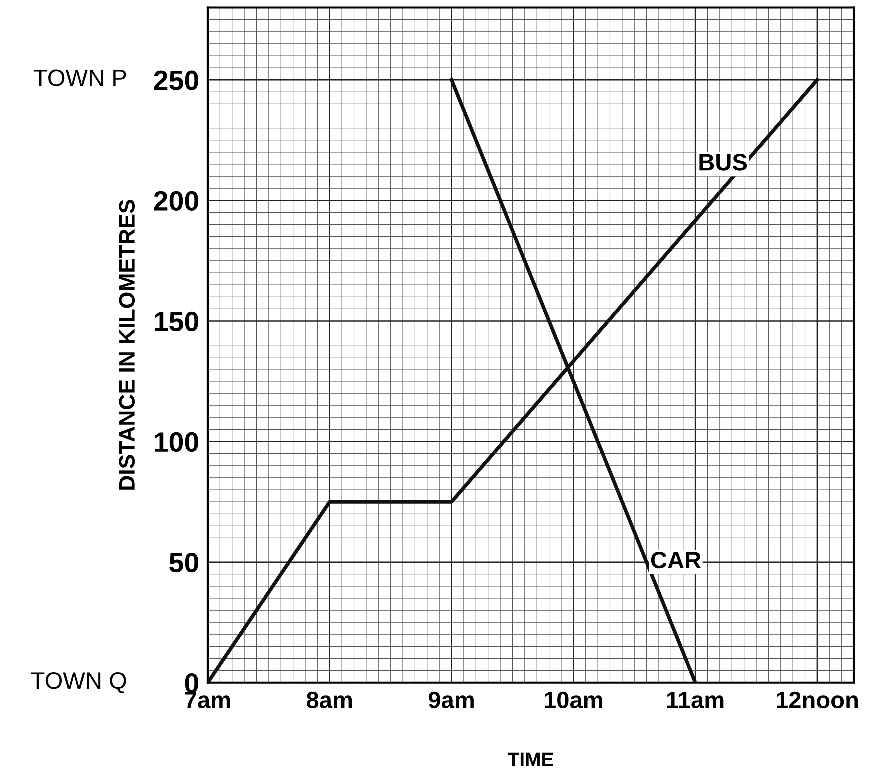 The image size is (885, 776). Describe the element at coordinates (451, 700) in the screenshot. I see `x-tick-label: 9am` at that location.